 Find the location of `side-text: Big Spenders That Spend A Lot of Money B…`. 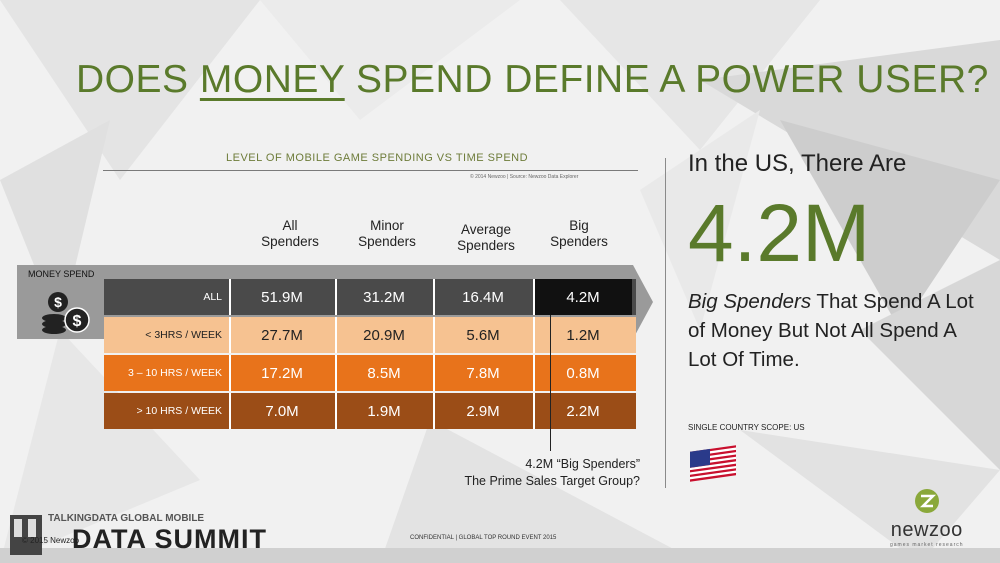

side-text: Big Spenders That Spend A Lot of Money B… is located at coordinates (838, 330).